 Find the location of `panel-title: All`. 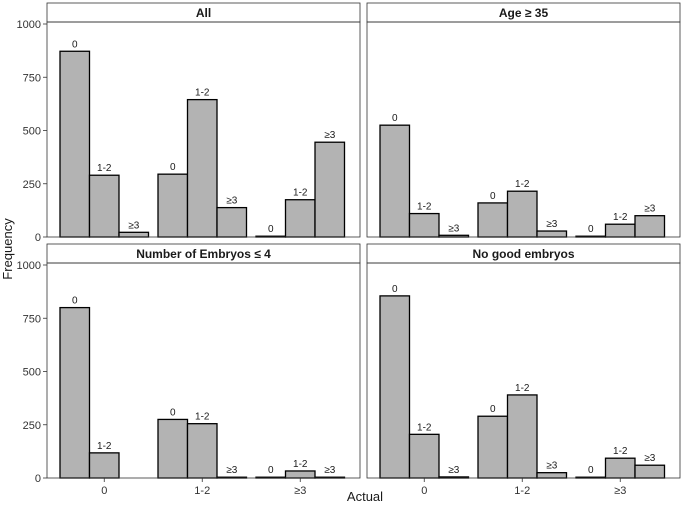

panel-title: All is located at coordinates (203, 13).